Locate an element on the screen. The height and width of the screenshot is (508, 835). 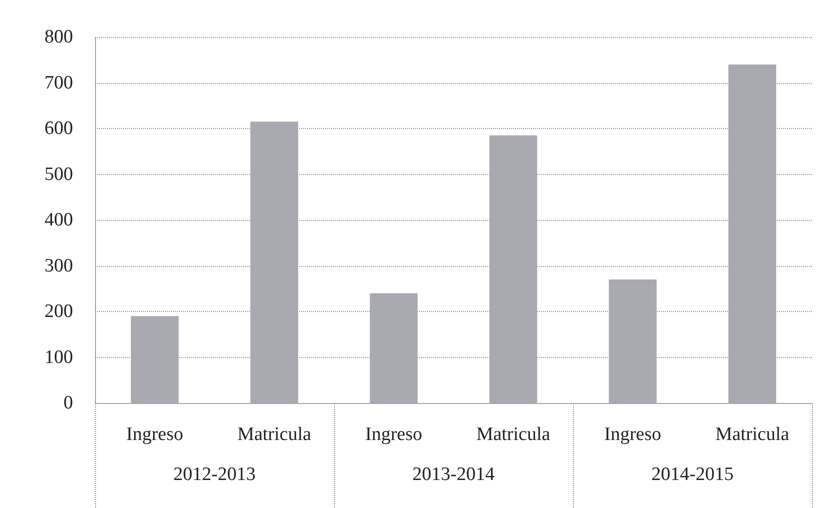
y-tick-label: 200 is located at coordinates (58, 311).